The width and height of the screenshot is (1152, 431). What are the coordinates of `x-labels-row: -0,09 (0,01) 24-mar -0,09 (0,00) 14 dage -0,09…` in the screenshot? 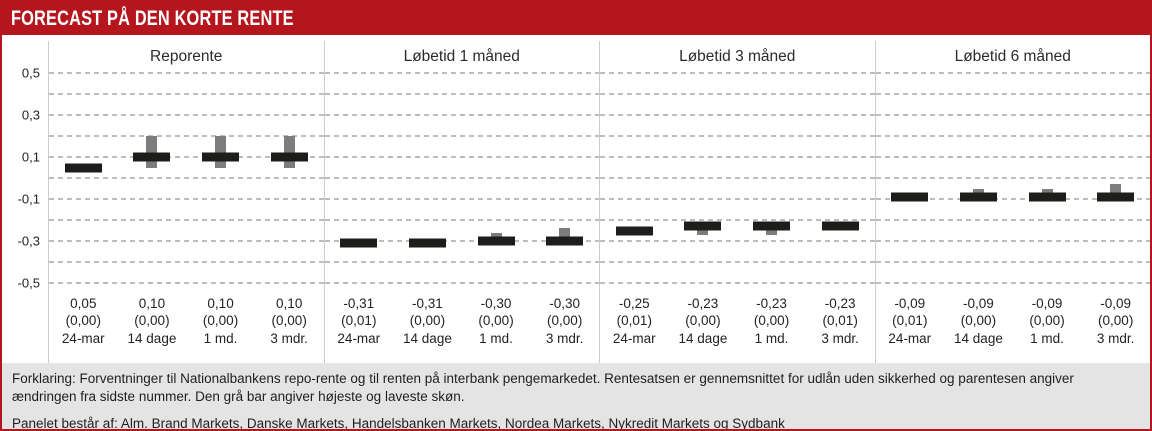 It's located at (1013, 321).